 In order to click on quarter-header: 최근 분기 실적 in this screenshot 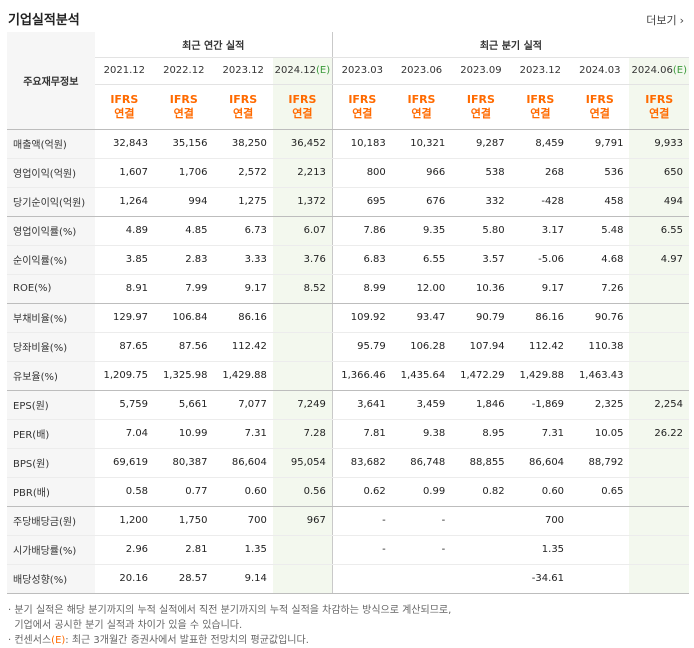, I will do `click(510, 45)`.